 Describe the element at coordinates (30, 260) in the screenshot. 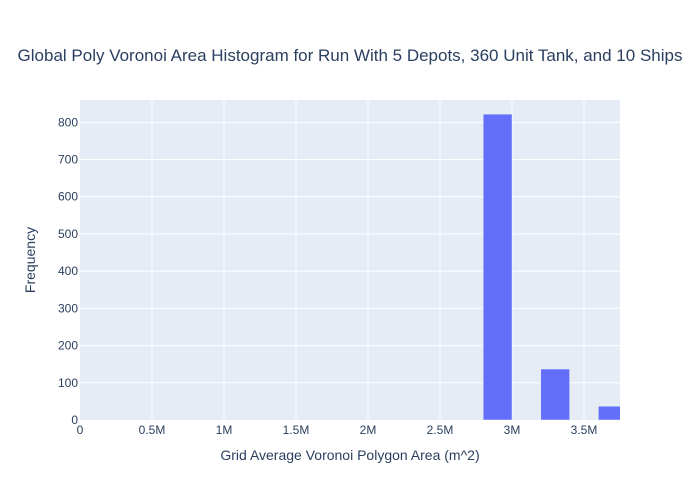

I see `y-axis-title: Frequency` at that location.